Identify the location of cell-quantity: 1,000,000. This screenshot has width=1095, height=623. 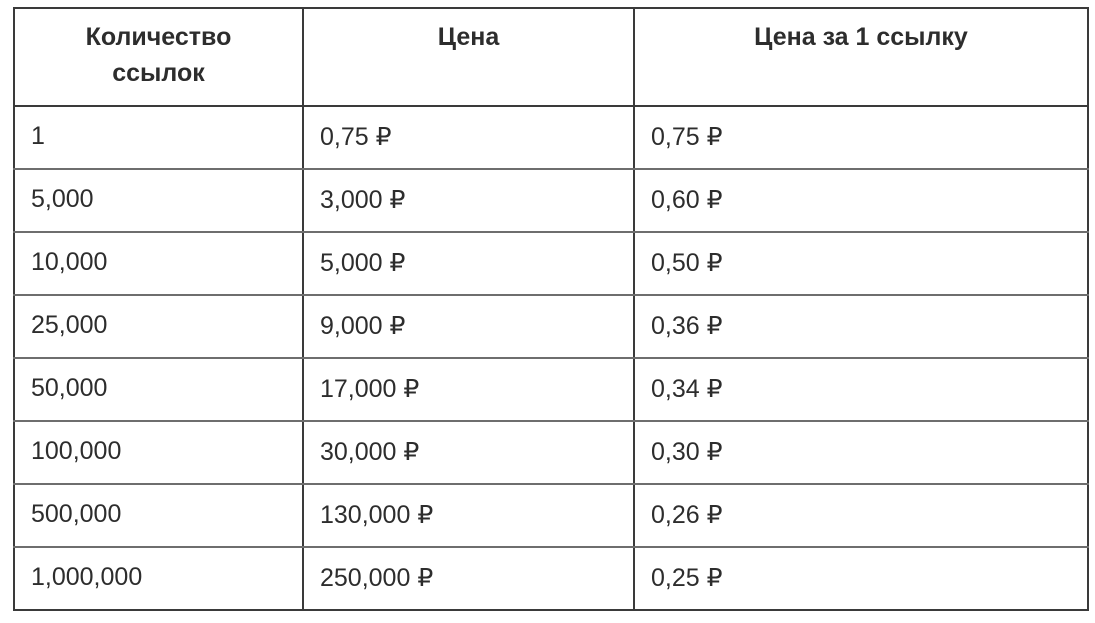
(158, 578).